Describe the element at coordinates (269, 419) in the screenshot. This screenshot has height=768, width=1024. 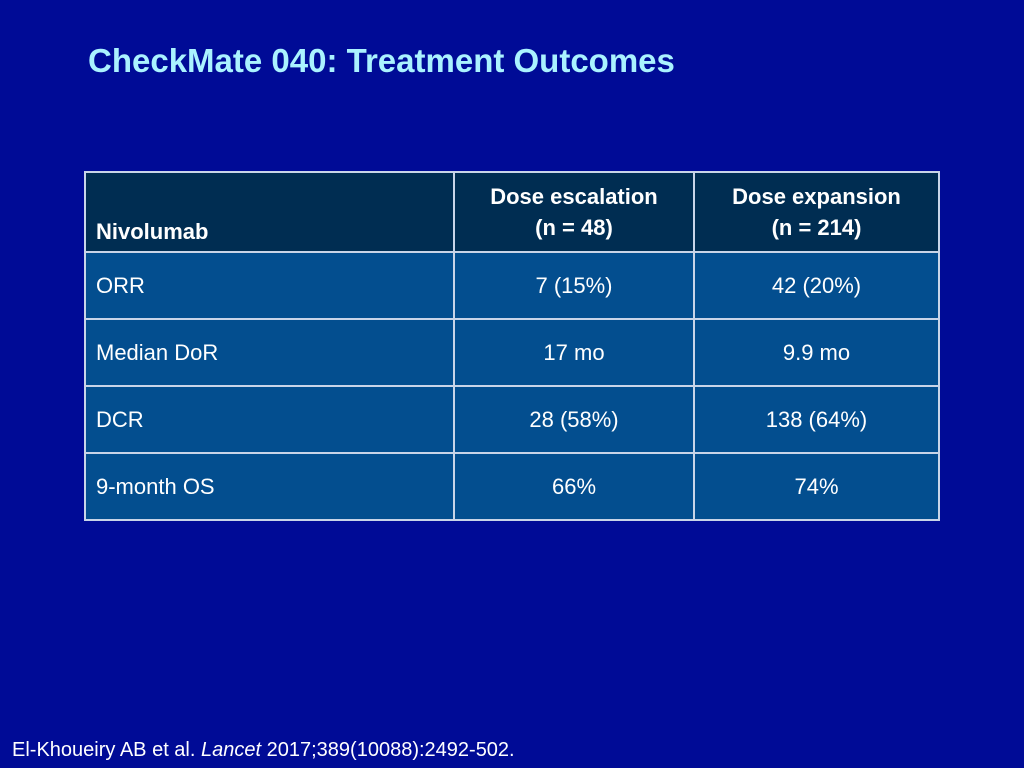
I see `row-label: DCR` at that location.